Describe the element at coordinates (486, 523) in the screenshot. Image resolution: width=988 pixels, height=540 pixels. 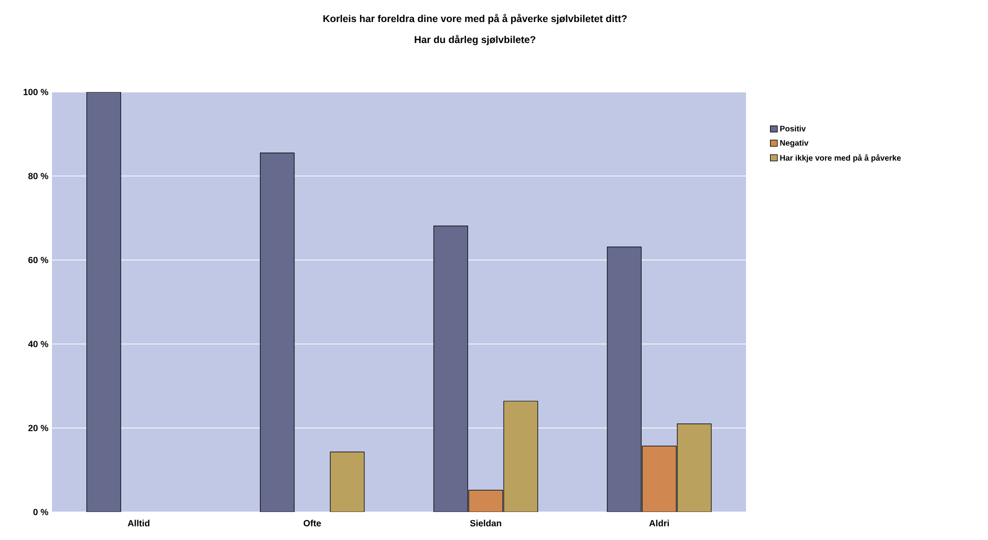
I see `x-tick-label: Sieldan` at that location.